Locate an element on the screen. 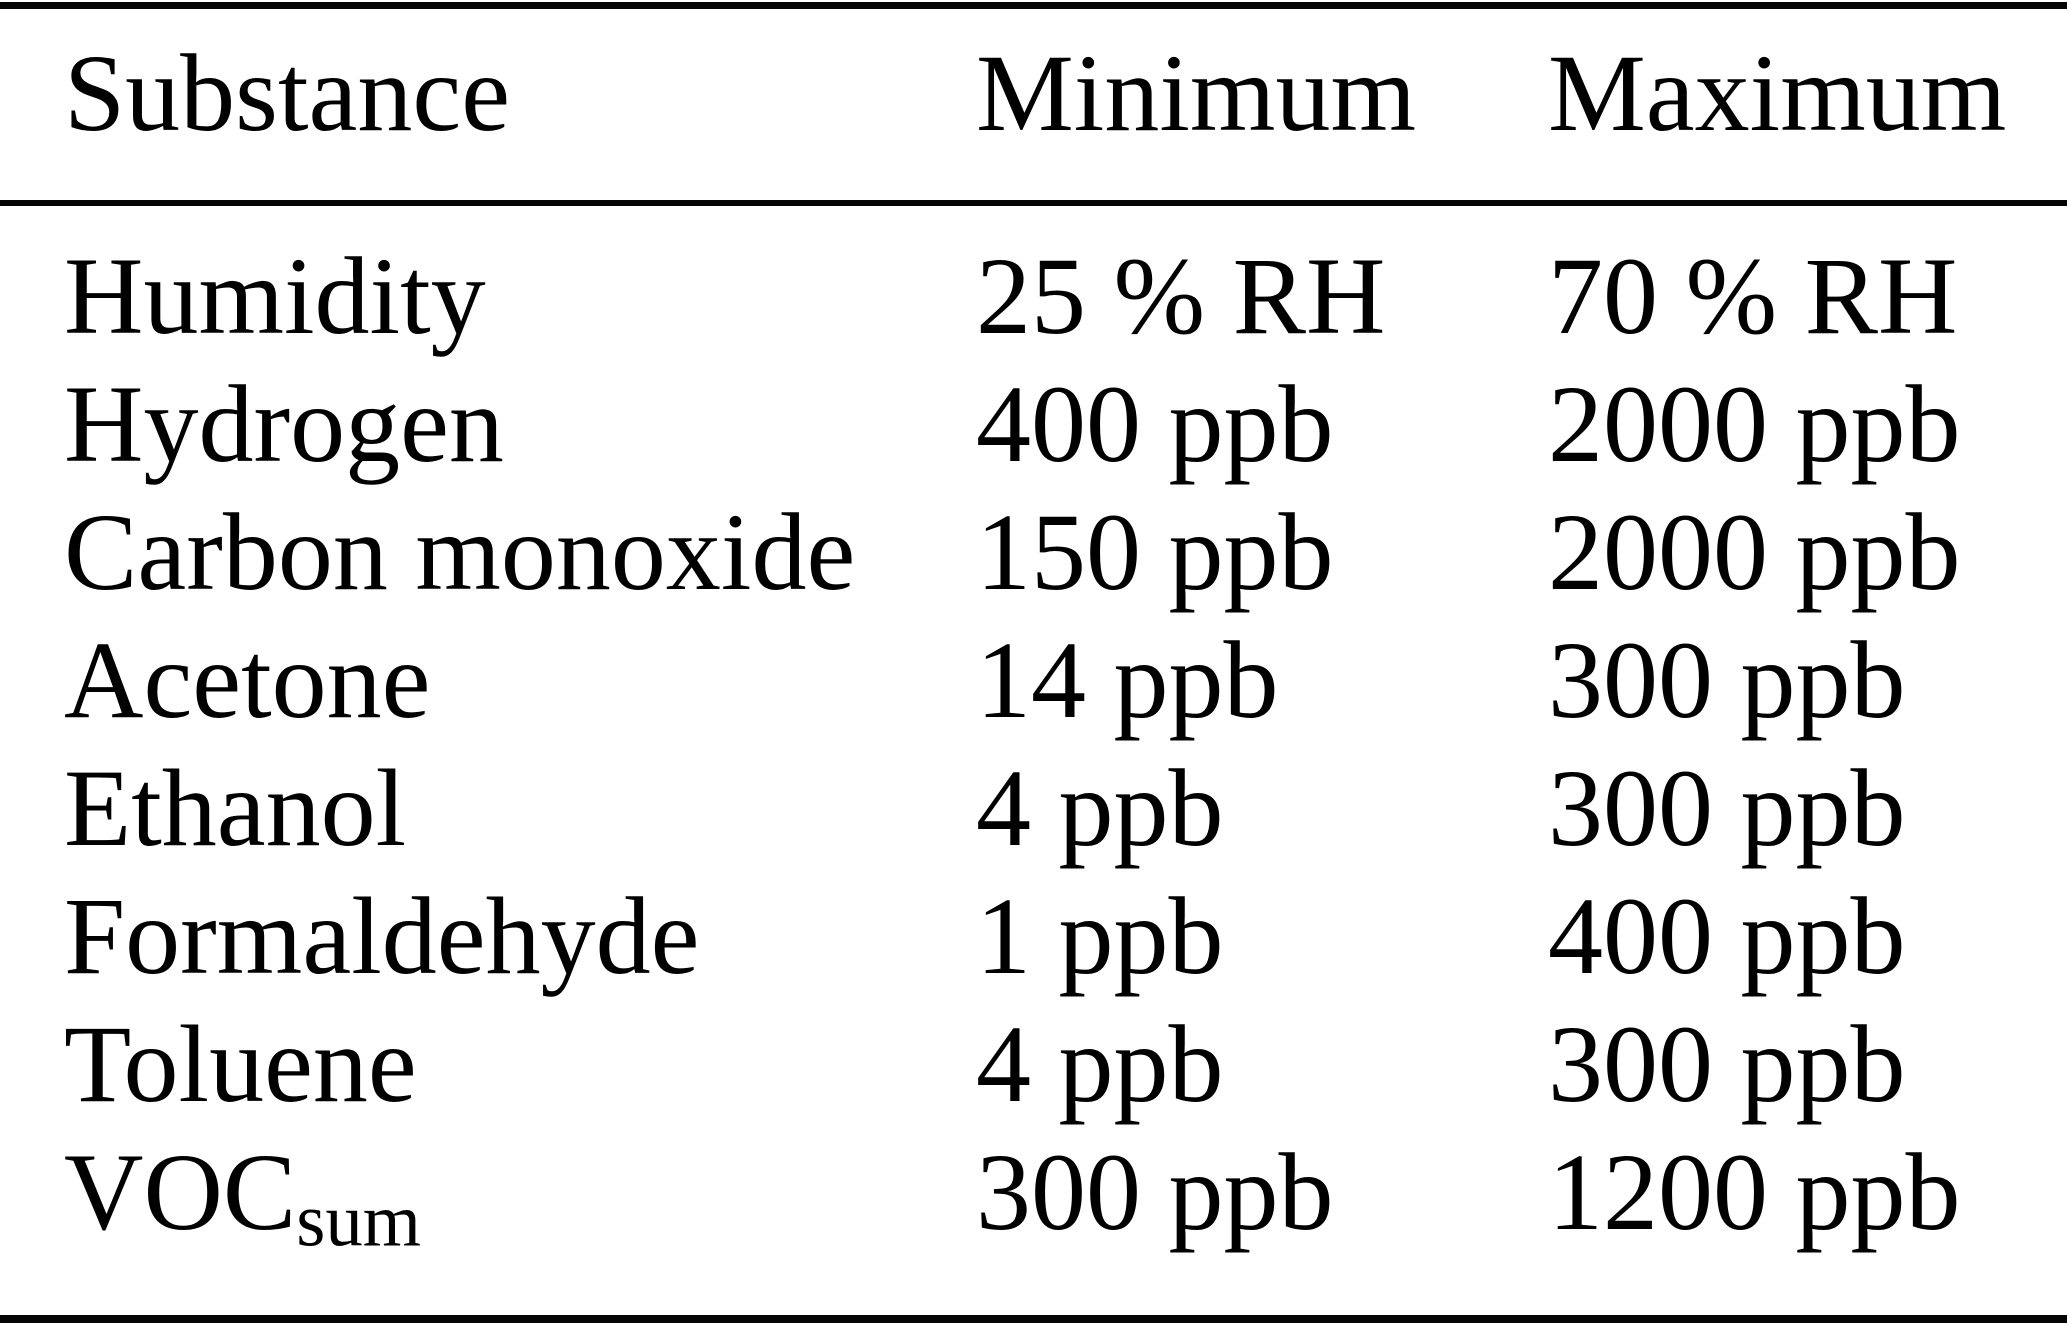  cell-substance: Toluene is located at coordinates (520, 1064).